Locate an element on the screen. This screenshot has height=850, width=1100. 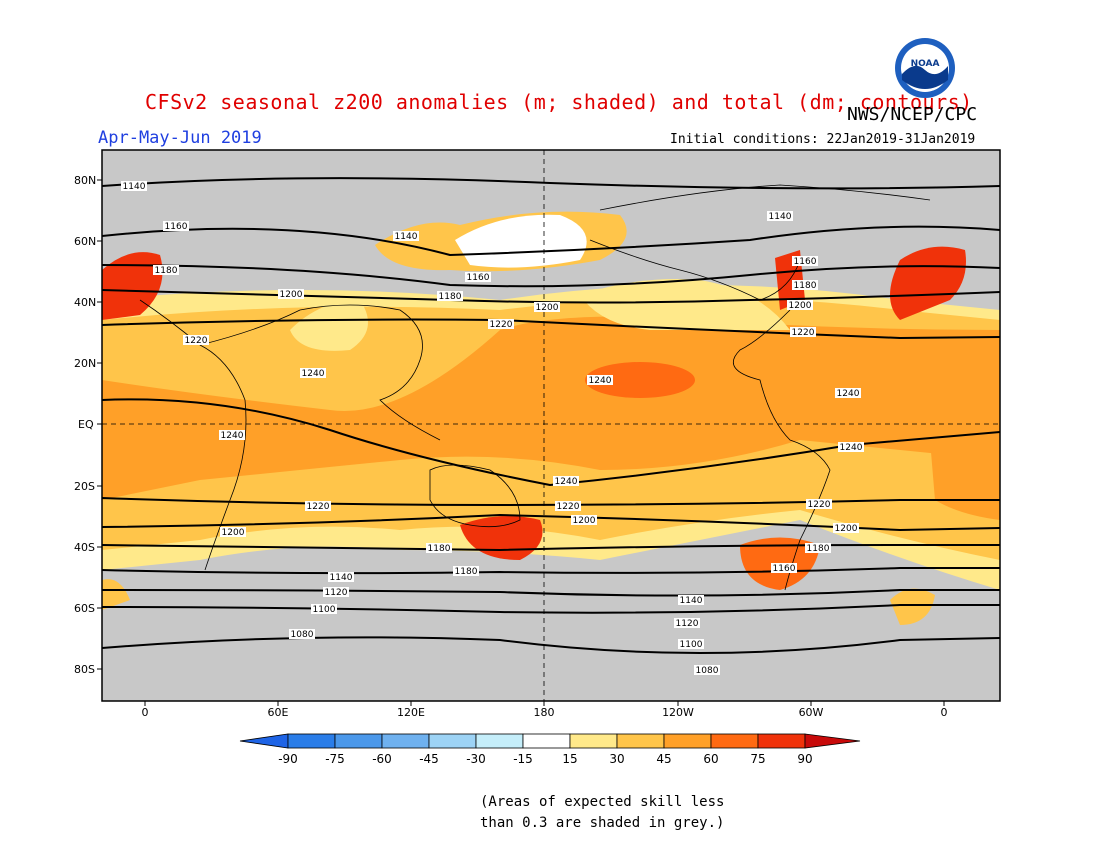
lat-label: 20S is located at coordinates (84, 486).